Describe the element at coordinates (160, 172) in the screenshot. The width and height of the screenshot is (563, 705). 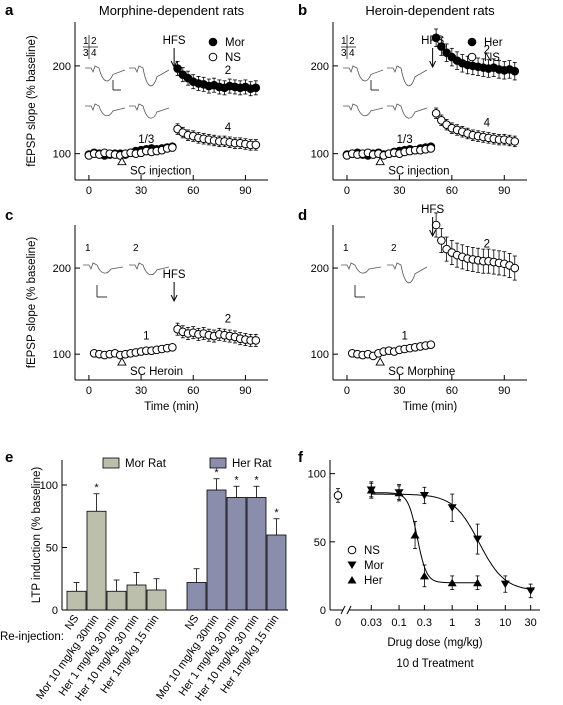
I see `injection-label: SC injection` at that location.